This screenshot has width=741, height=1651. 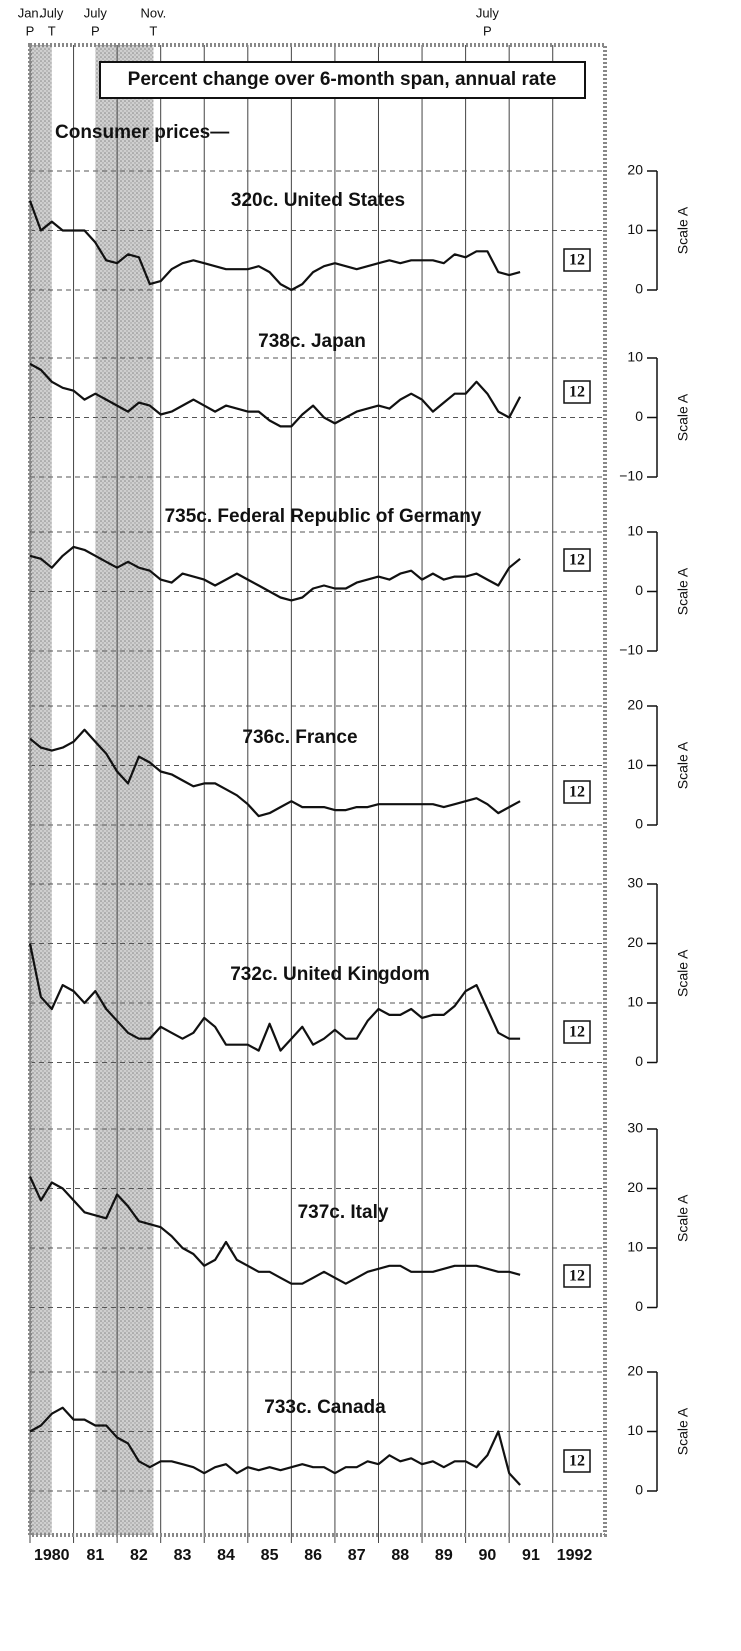 I want to click on title-box, so click(x=342, y=80).